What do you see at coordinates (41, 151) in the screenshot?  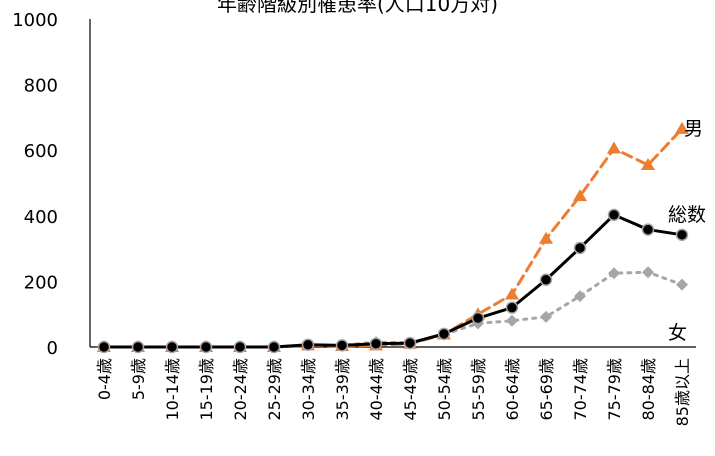 I see `y-tick-label: 600` at bounding box center [41, 151].